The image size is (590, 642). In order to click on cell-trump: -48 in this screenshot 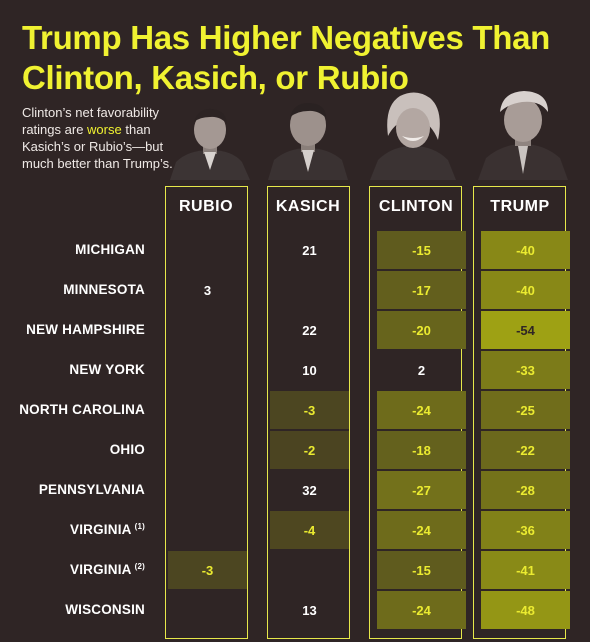, I will do `click(525, 610)`.